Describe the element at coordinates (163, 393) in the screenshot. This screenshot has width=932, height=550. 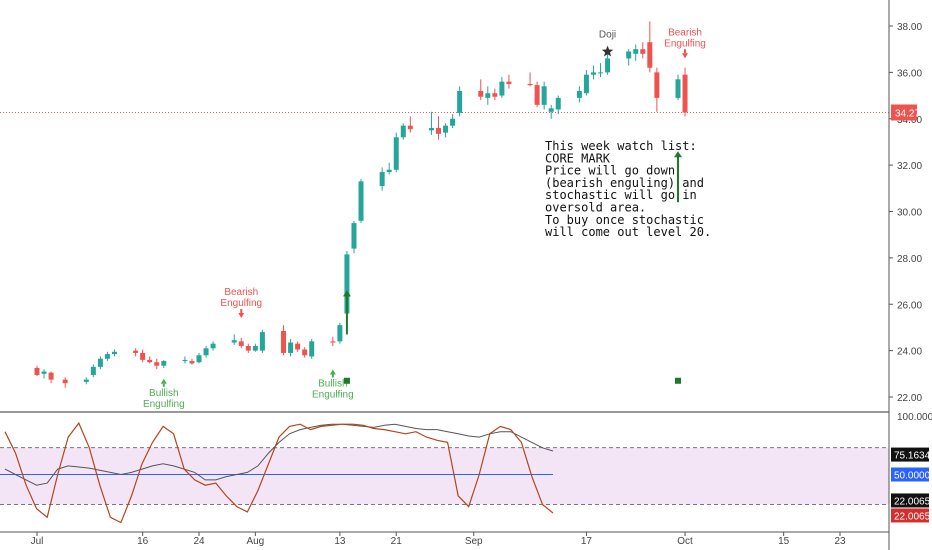
I see `annotation-label: Bullish` at that location.